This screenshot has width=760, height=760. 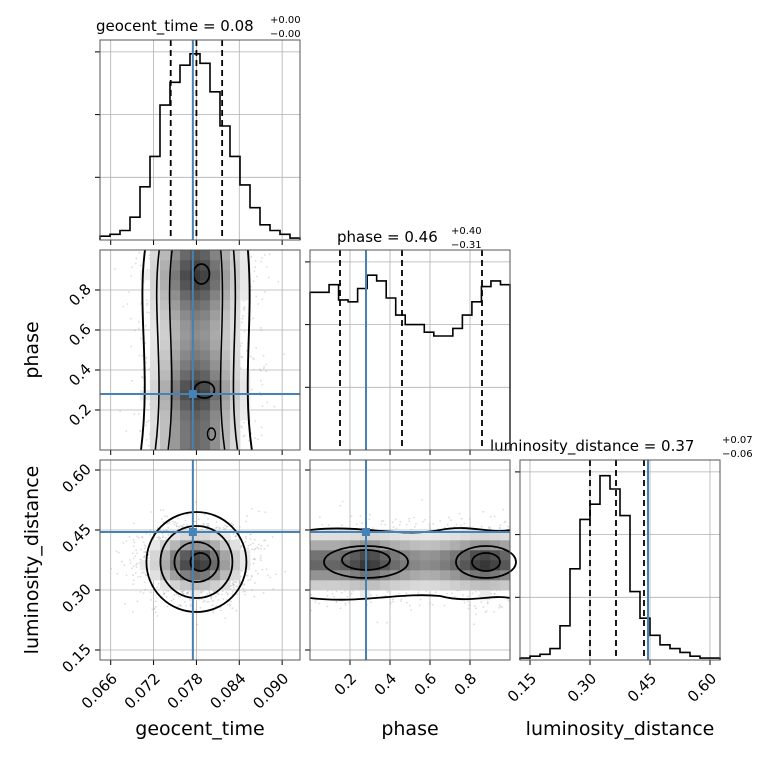 I want to click on x-tick-label: 0.4, so click(x=386, y=685).